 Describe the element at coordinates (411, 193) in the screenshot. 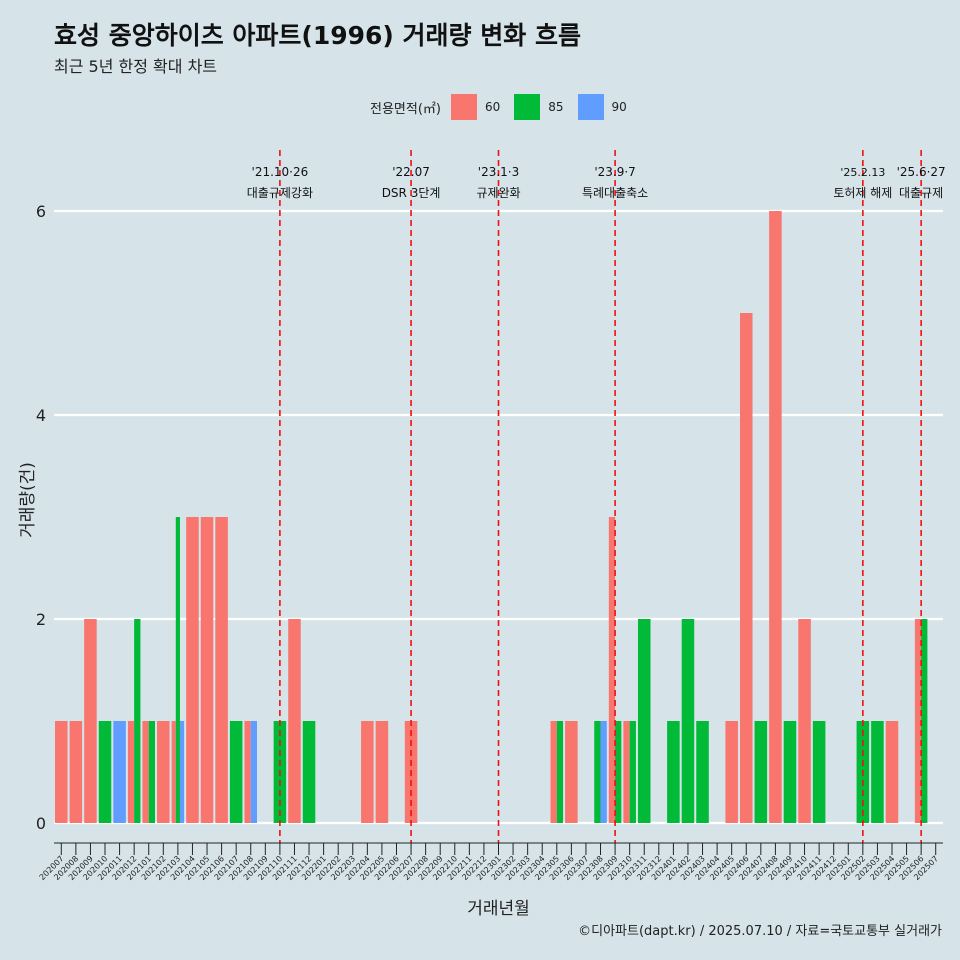

I see `event-label: DSR 3단계` at that location.